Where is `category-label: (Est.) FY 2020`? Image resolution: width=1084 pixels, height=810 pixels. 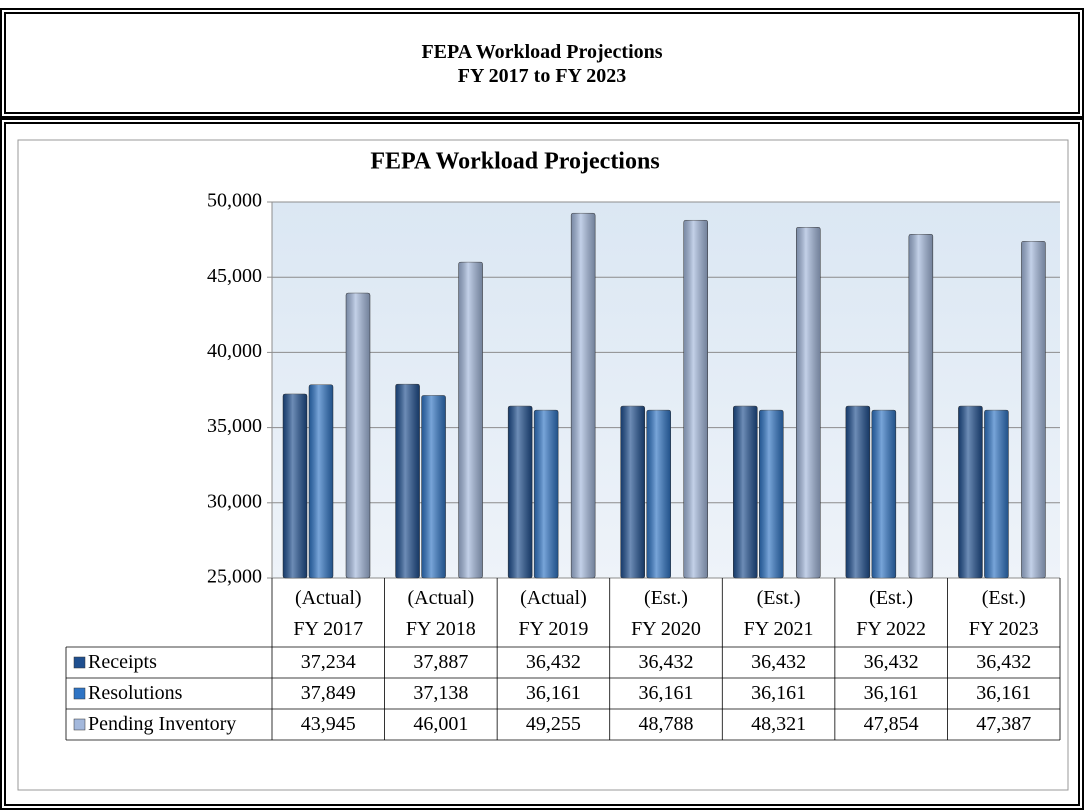 category-label: (Est.) FY 2020 is located at coordinates (666, 613).